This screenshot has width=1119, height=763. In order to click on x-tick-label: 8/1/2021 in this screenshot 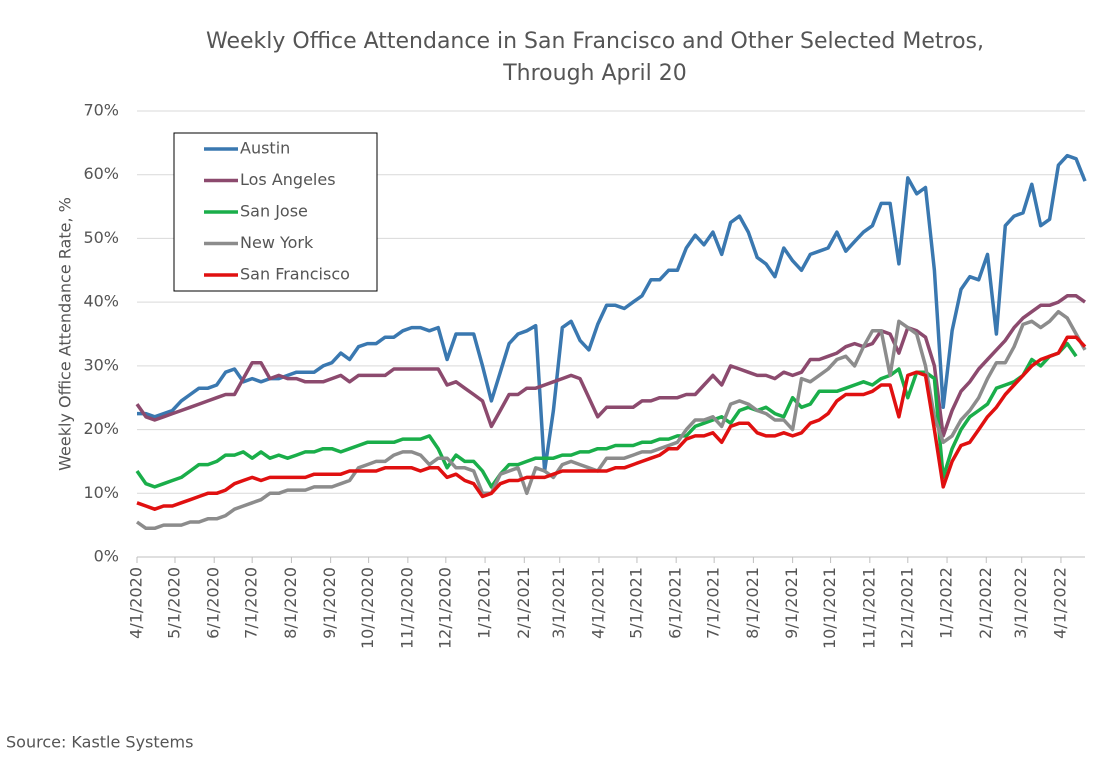, I will do `click(752, 603)`.